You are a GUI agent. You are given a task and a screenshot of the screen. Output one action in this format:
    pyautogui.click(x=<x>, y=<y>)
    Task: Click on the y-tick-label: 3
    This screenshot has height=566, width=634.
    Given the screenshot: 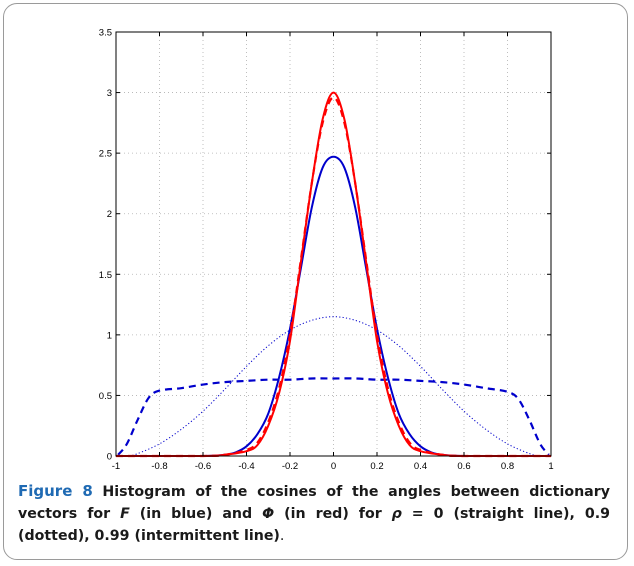 What is the action you would take?
    pyautogui.click(x=109, y=93)
    